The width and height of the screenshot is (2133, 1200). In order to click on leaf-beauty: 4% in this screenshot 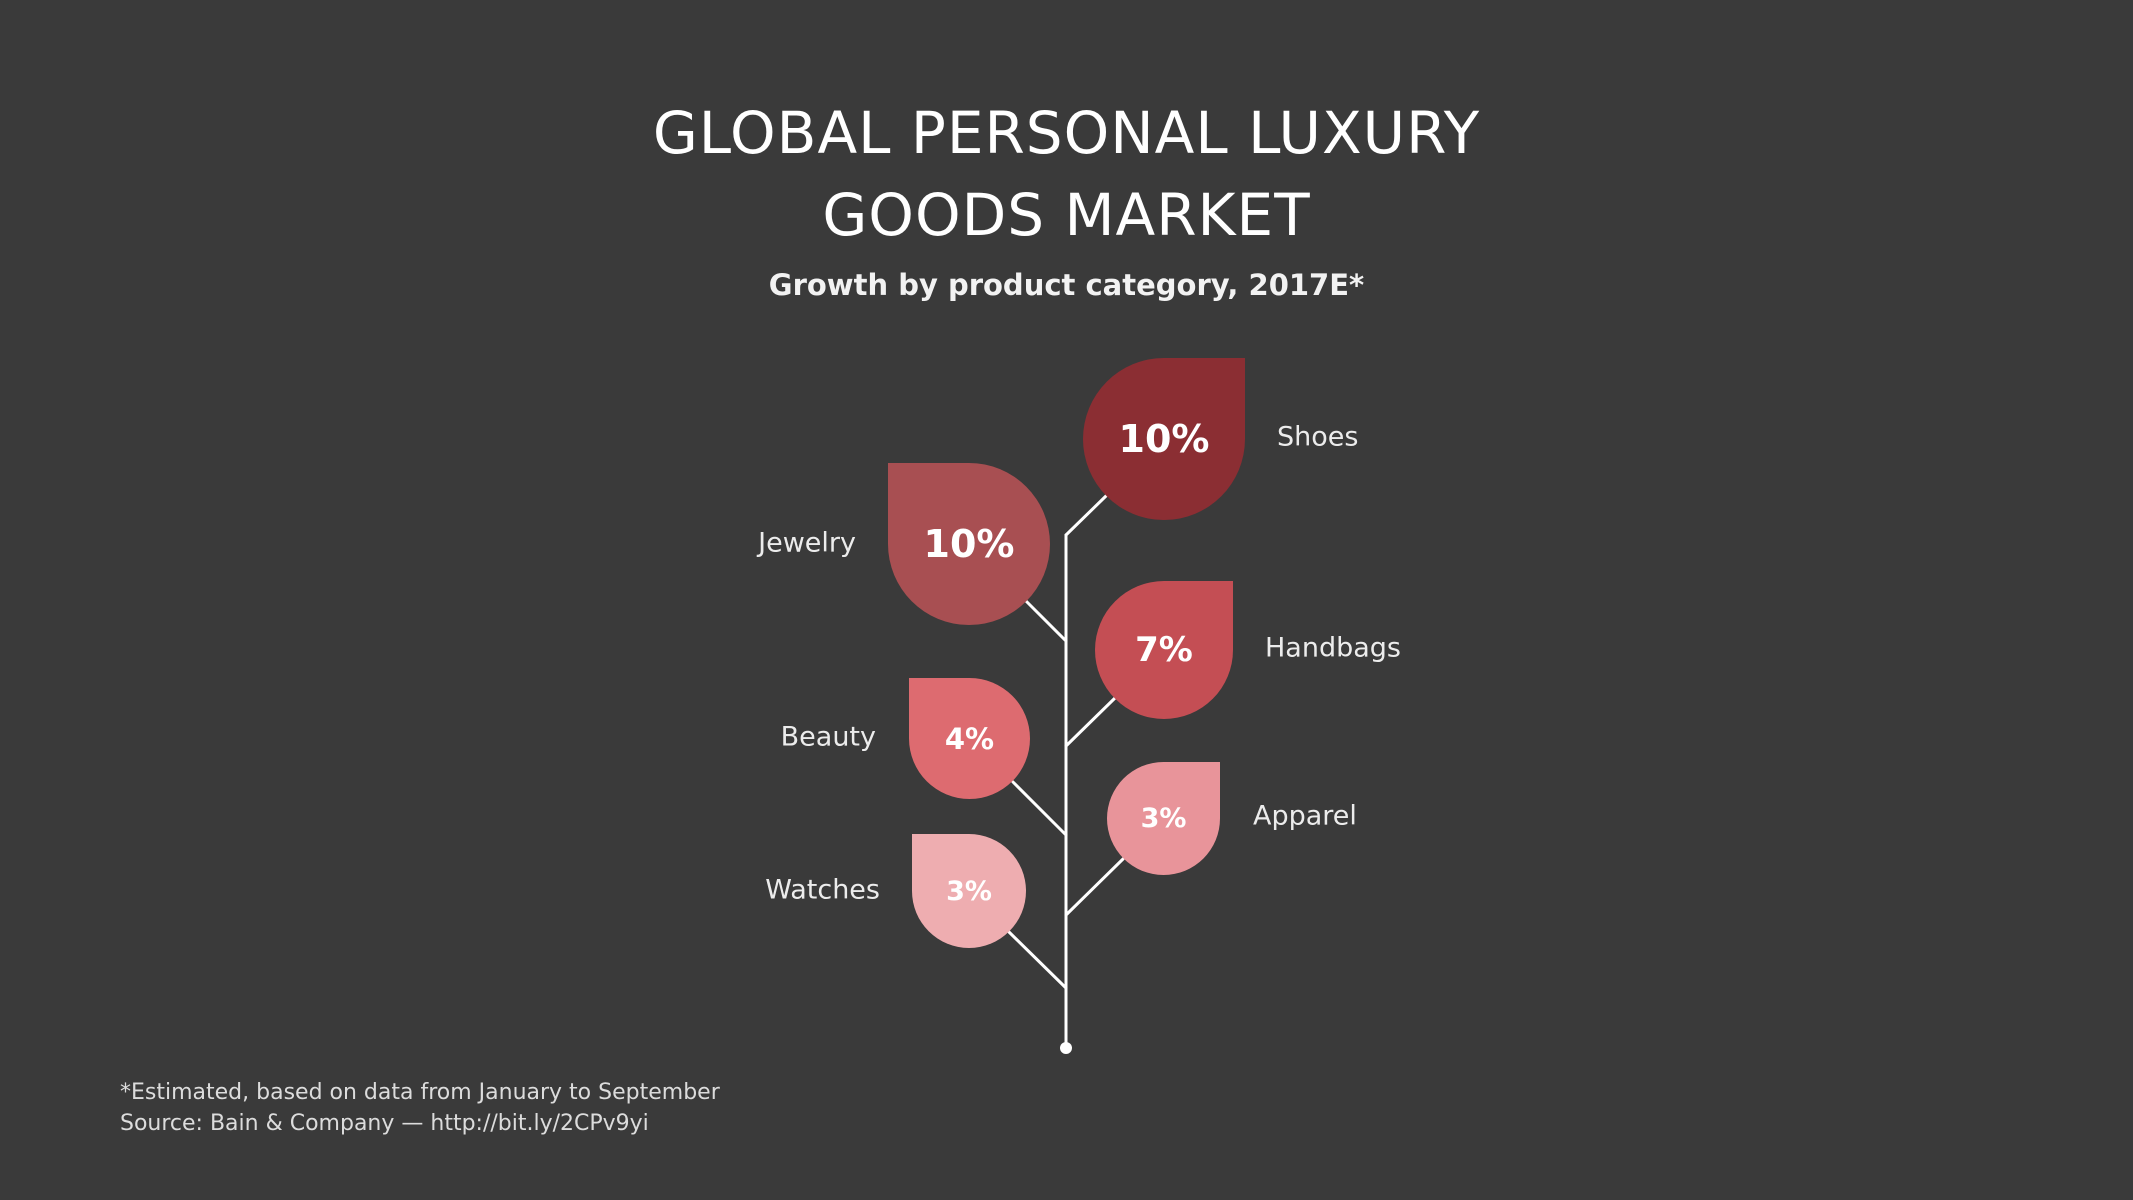, I will do `click(969, 738)`.